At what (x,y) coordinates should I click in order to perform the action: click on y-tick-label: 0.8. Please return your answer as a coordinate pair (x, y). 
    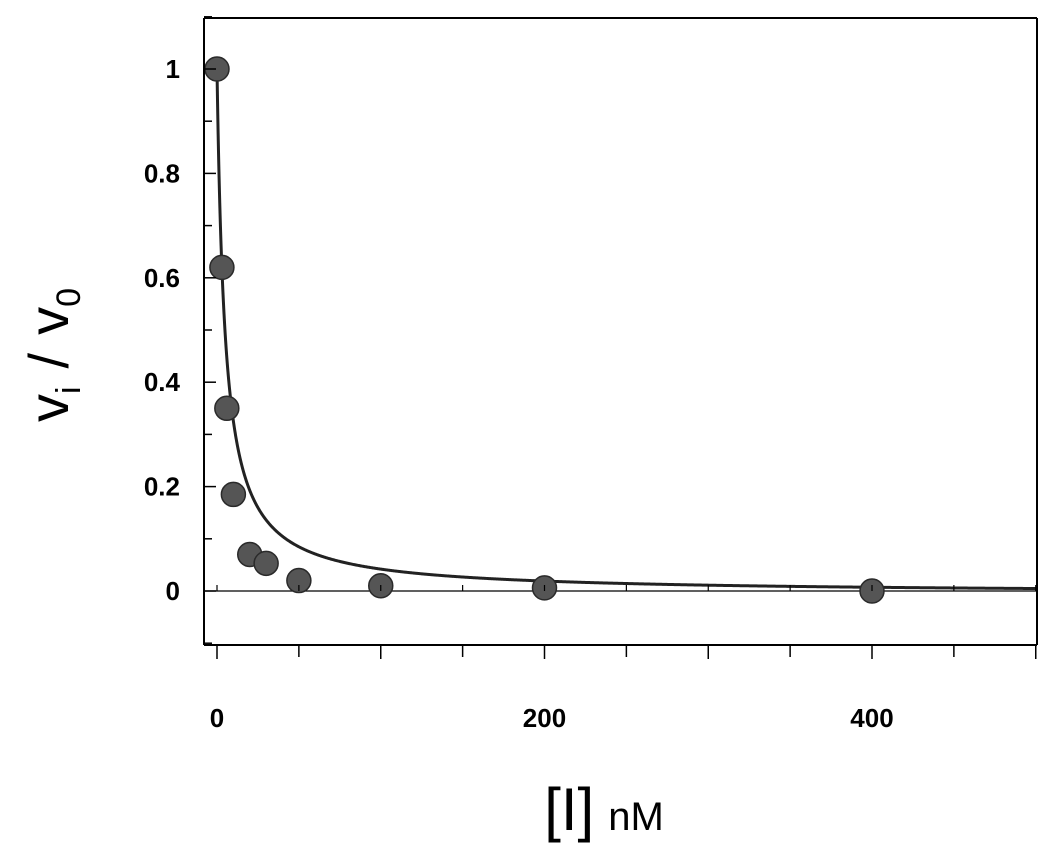
    Looking at the image, I should click on (162, 173).